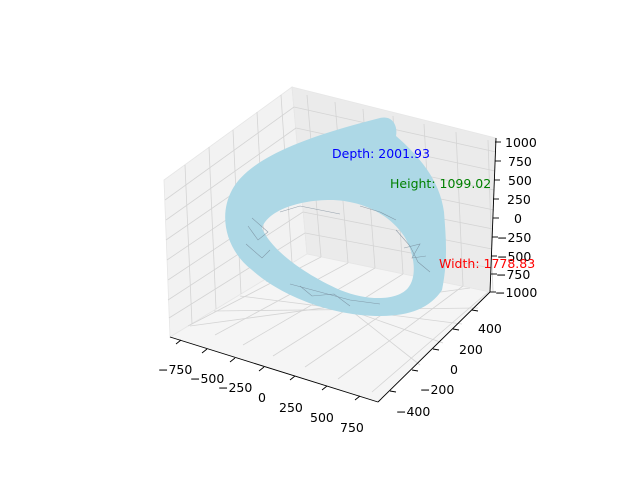 Image resolution: width=640 pixels, height=480 pixels. What do you see at coordinates (274, 369) in the screenshot?
I see `x-axis-line` at bounding box center [274, 369].